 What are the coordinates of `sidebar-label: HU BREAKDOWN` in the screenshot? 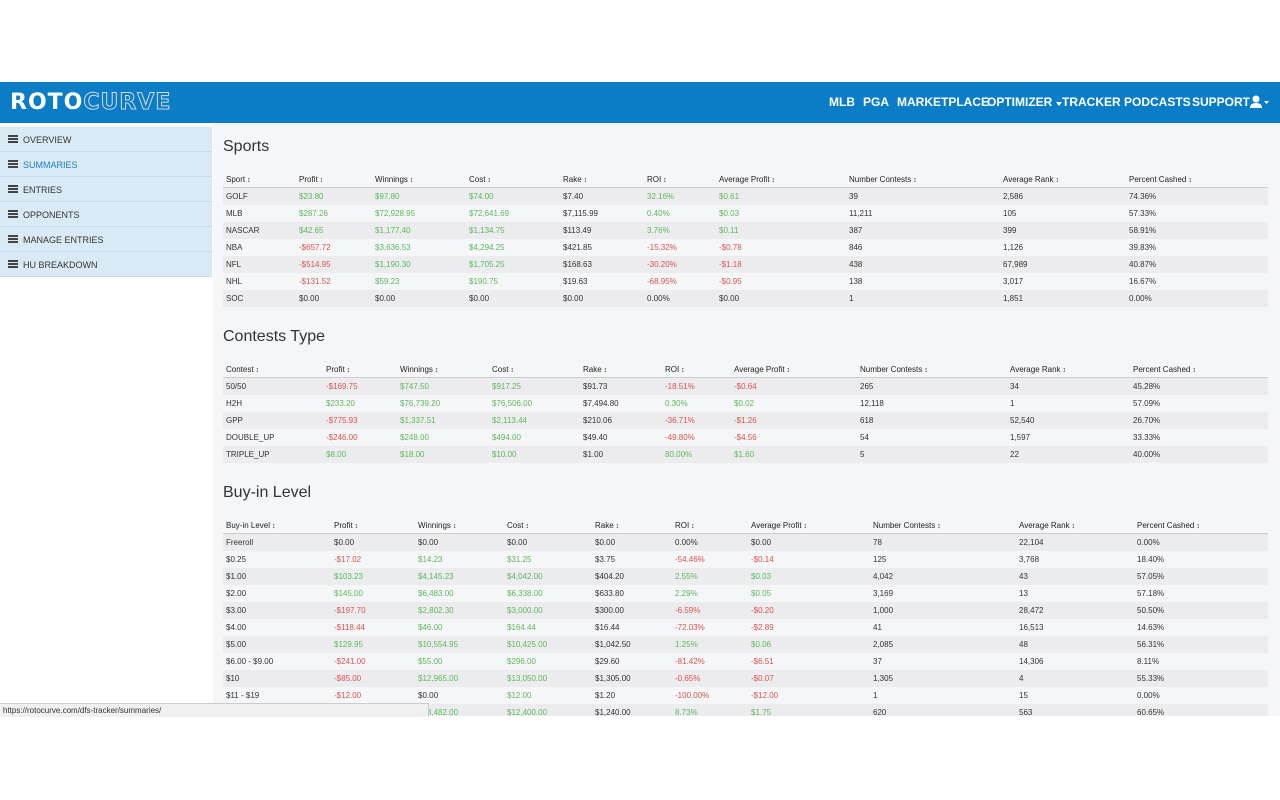 It's located at (60, 265).